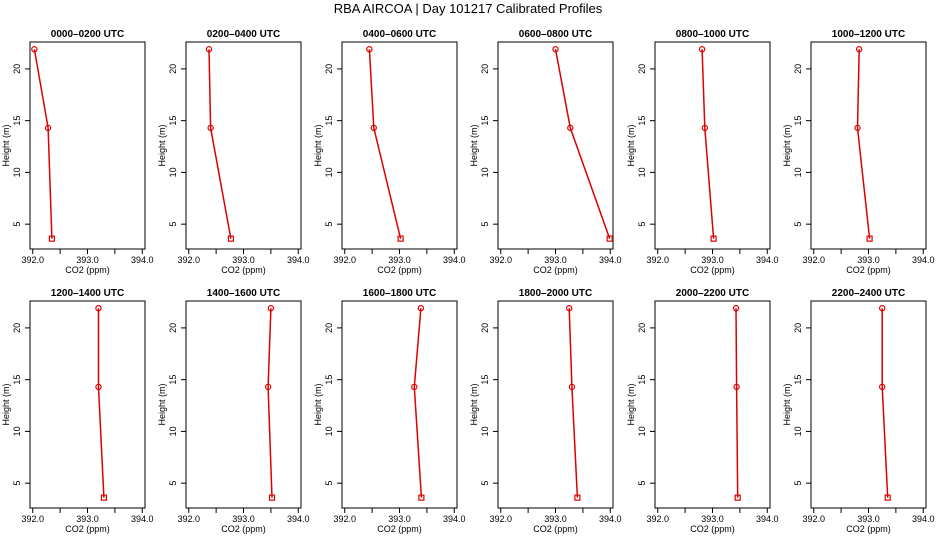 The width and height of the screenshot is (936, 540). What do you see at coordinates (712, 293) in the screenshot?
I see `panel-title: 2000–2200 UTC` at bounding box center [712, 293].